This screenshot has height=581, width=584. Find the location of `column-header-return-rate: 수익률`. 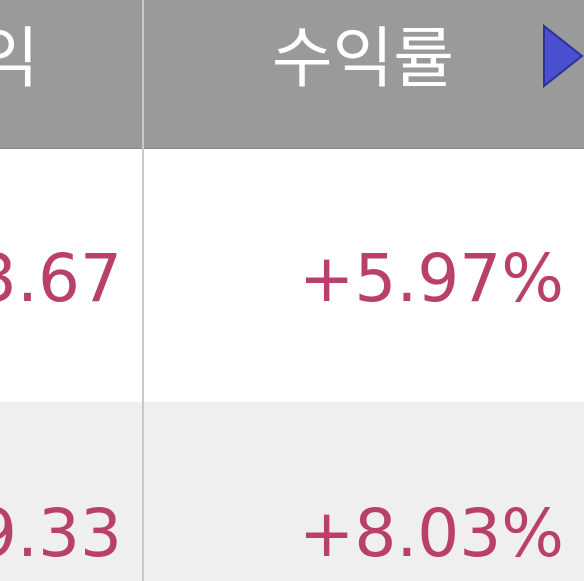

column-header-return-rate: 수익률 is located at coordinates (362, 58).